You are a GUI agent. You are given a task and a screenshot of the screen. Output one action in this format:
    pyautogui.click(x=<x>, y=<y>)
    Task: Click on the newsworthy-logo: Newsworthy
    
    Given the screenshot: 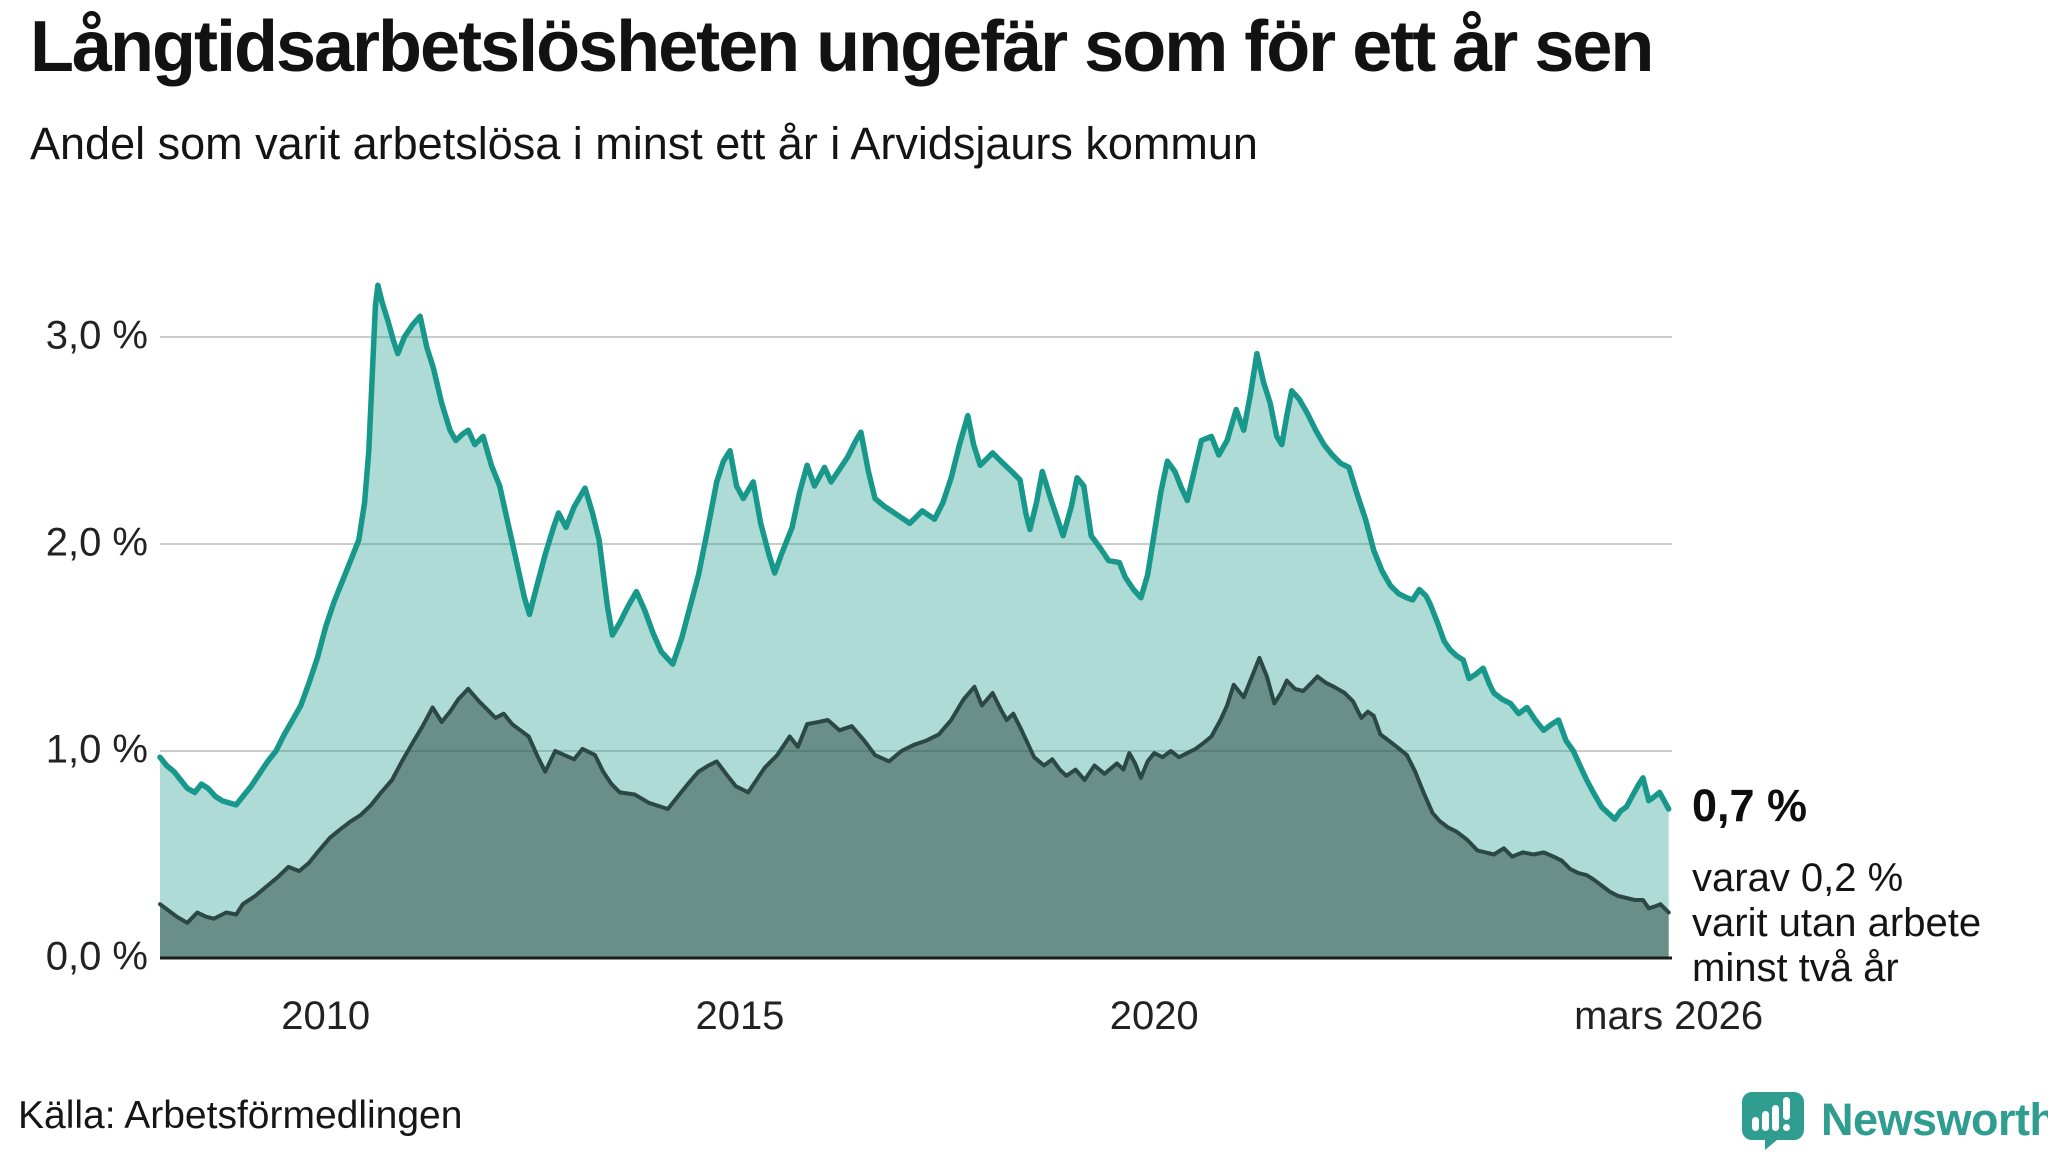 What is the action you would take?
    pyautogui.click(x=1894, y=1120)
    